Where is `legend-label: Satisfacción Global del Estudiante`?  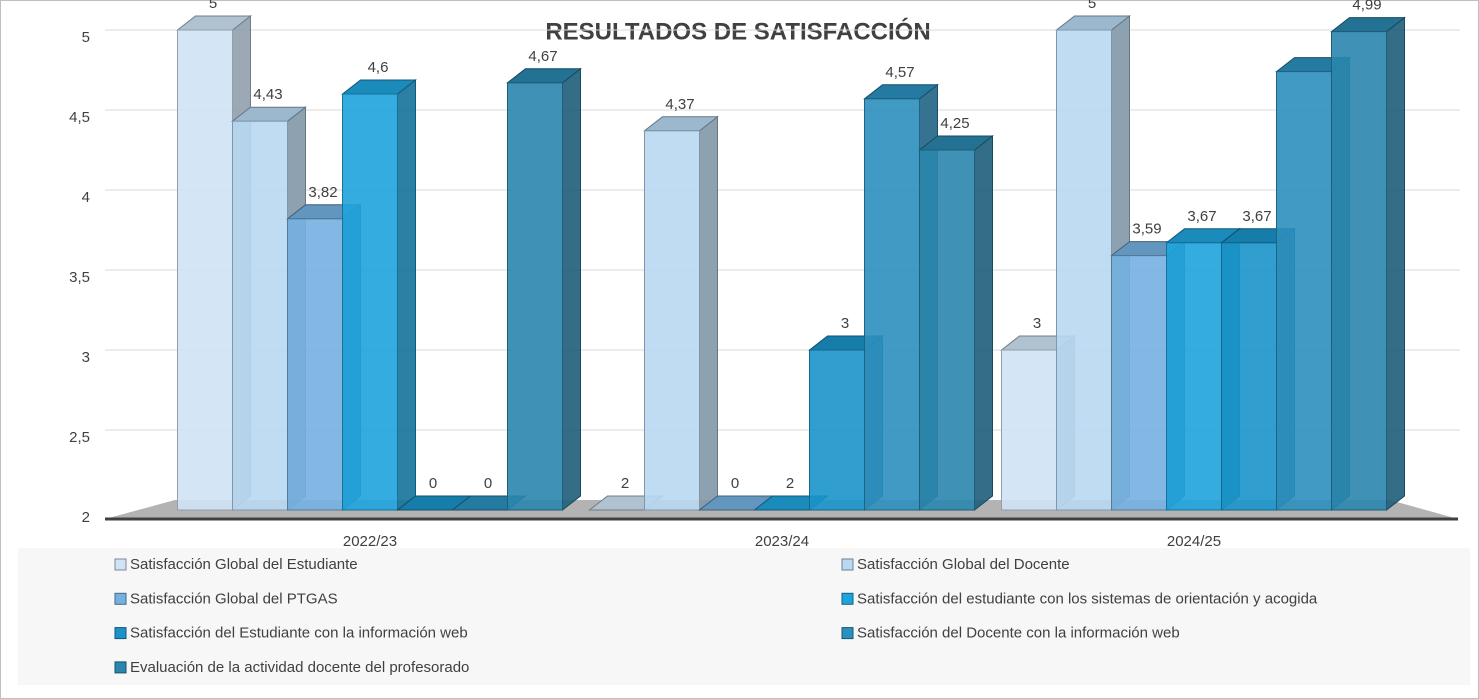 legend-label: Satisfacción Global del Estudiante is located at coordinates (244, 564).